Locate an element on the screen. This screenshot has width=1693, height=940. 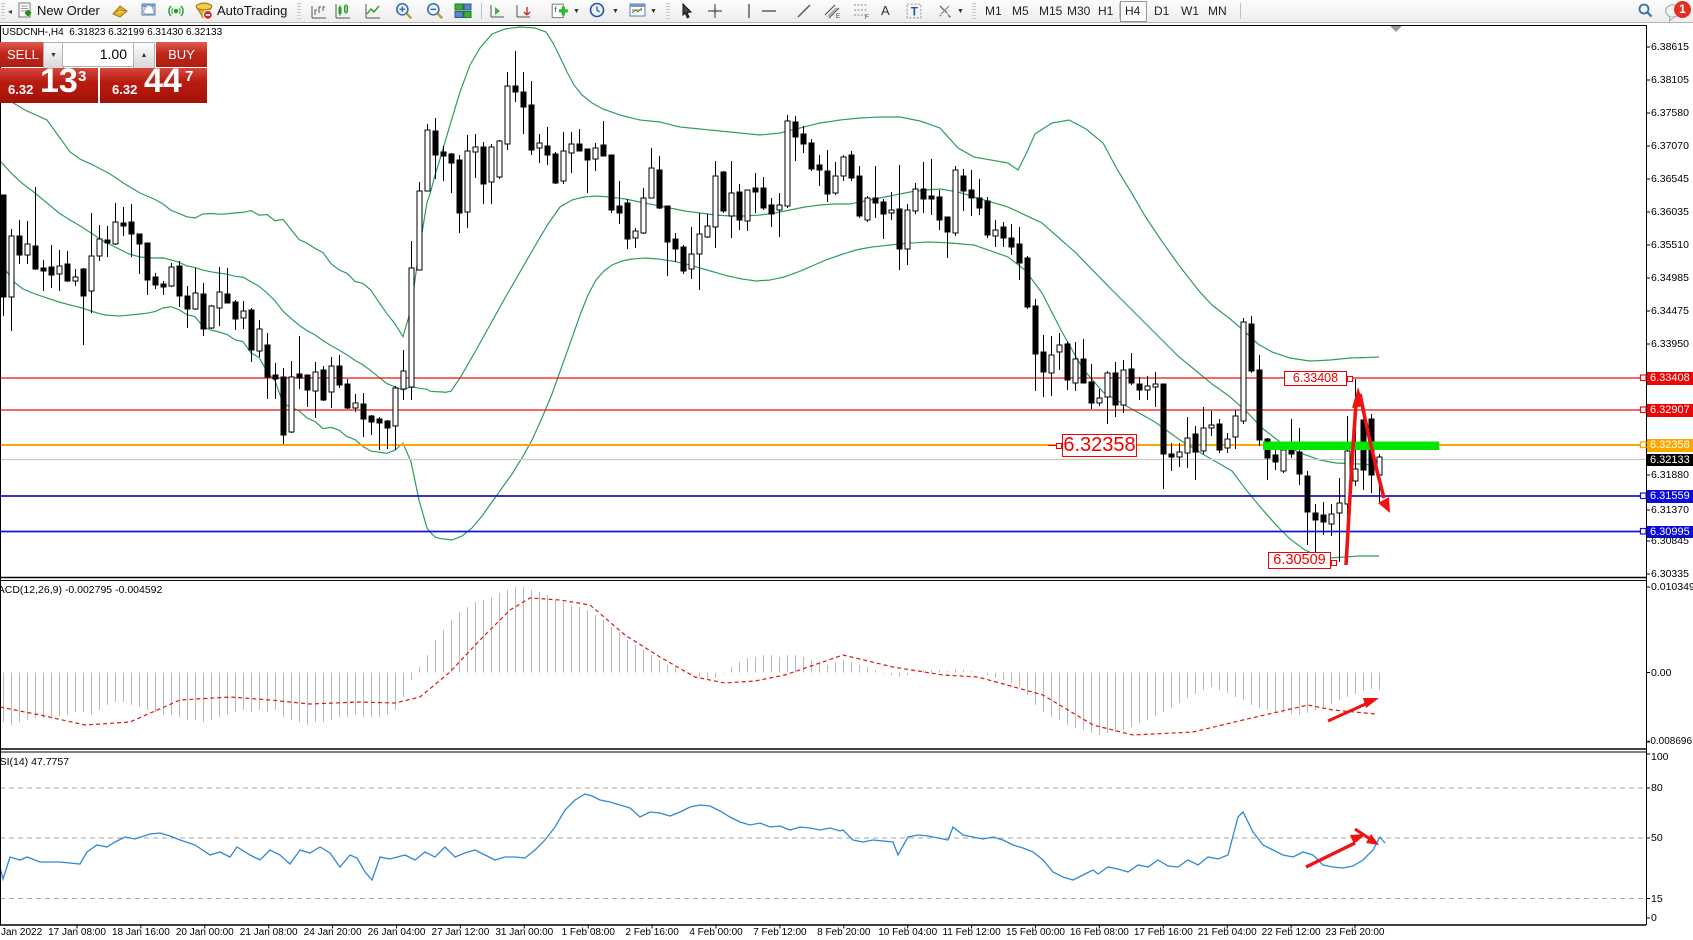
svg-text: f is located at coordinates (555, 9).